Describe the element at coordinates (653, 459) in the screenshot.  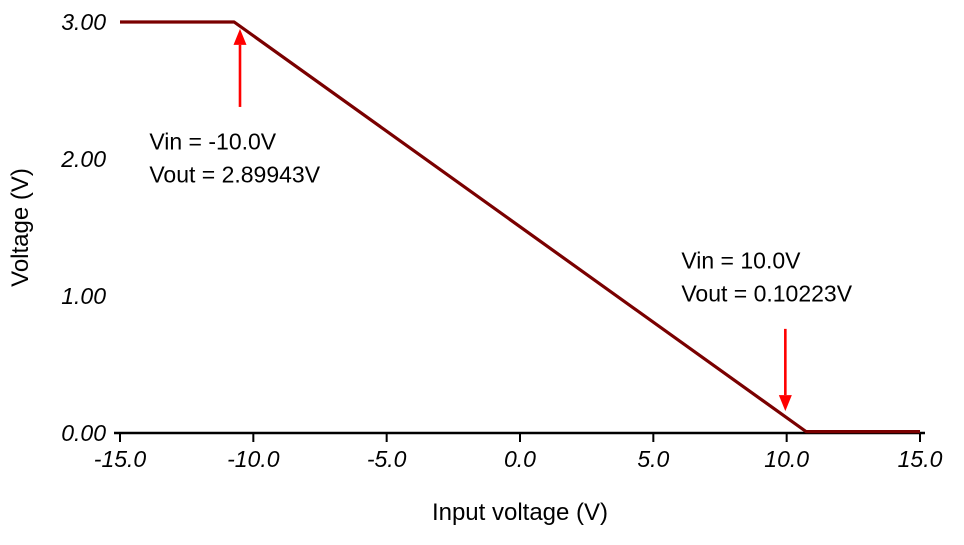
I see `x-tick-label: 5.0` at that location.